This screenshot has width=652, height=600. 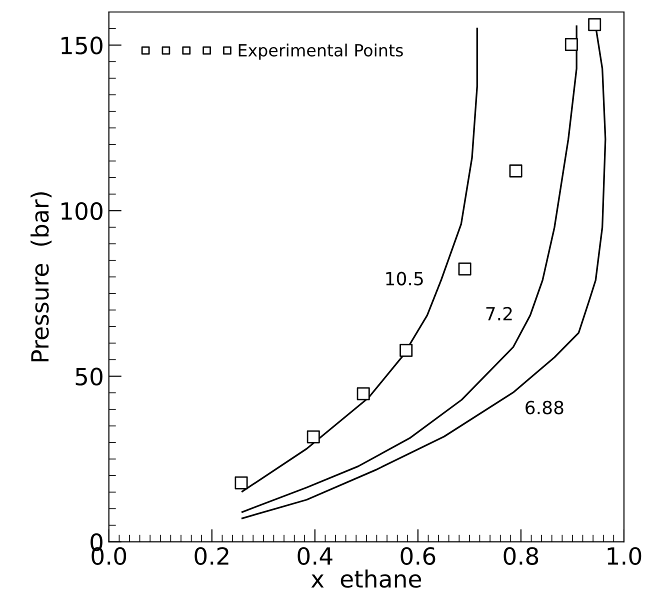 What do you see at coordinates (82, 211) in the screenshot?
I see `y-tick-label: 100` at bounding box center [82, 211].